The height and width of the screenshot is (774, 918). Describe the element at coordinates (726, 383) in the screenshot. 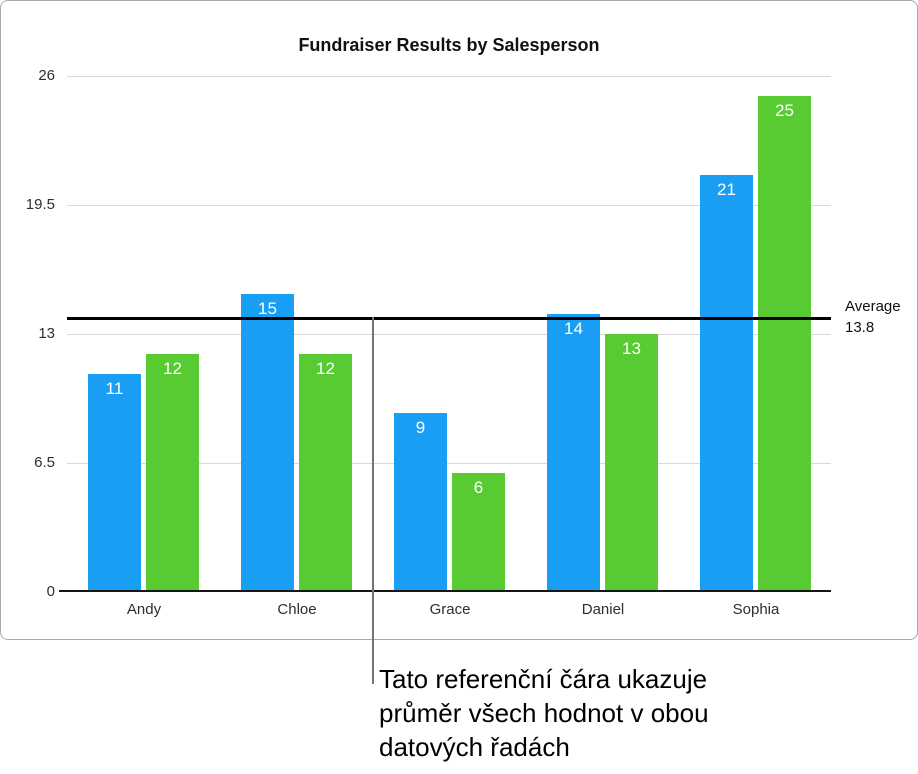

I see `bar-sophia-blue: 21` at that location.